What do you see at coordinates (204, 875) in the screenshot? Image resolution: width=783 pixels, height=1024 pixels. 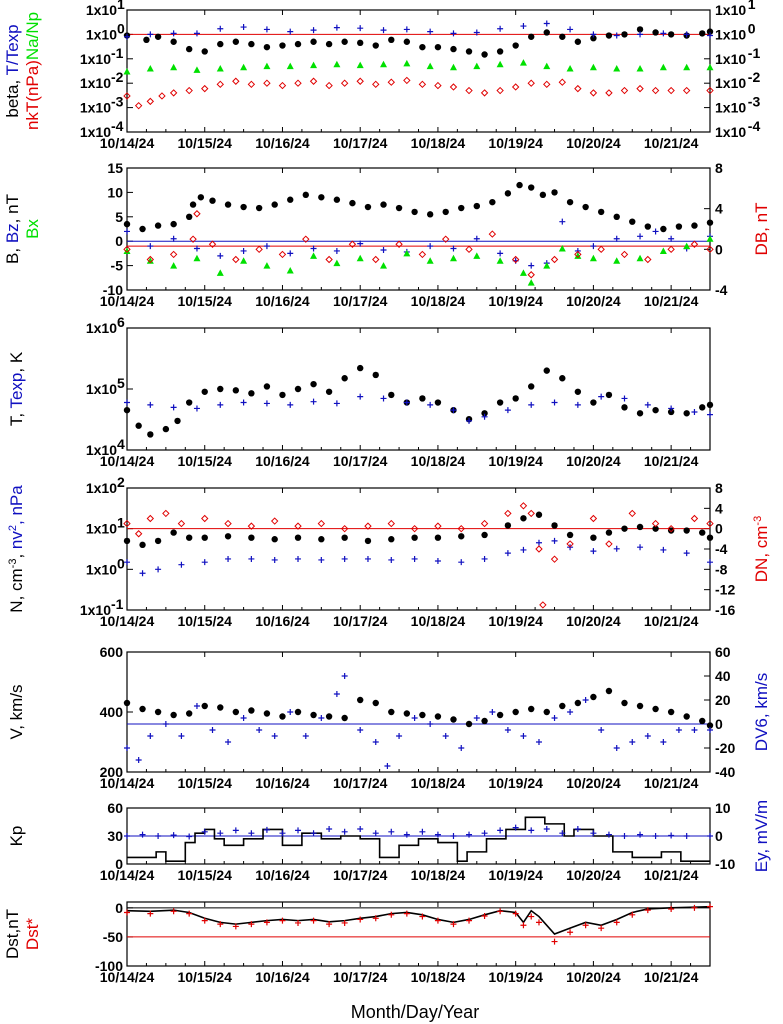 I see `x-tick-label: 10/15/24` at bounding box center [204, 875].